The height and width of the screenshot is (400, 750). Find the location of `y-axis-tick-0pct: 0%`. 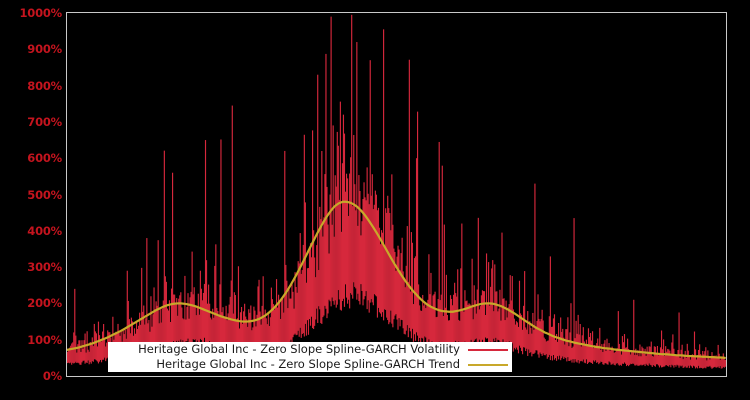

y-axis-tick-0pct: 0% is located at coordinates (52, 376).